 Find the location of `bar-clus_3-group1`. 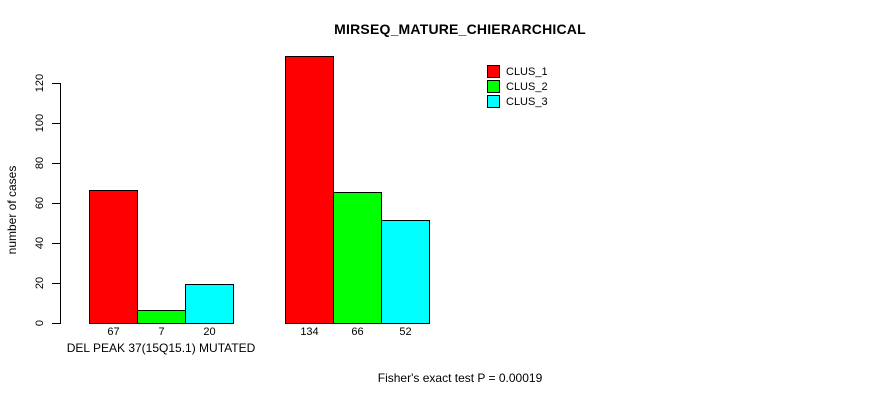

bar-clus_3-group1 is located at coordinates (209, 304).